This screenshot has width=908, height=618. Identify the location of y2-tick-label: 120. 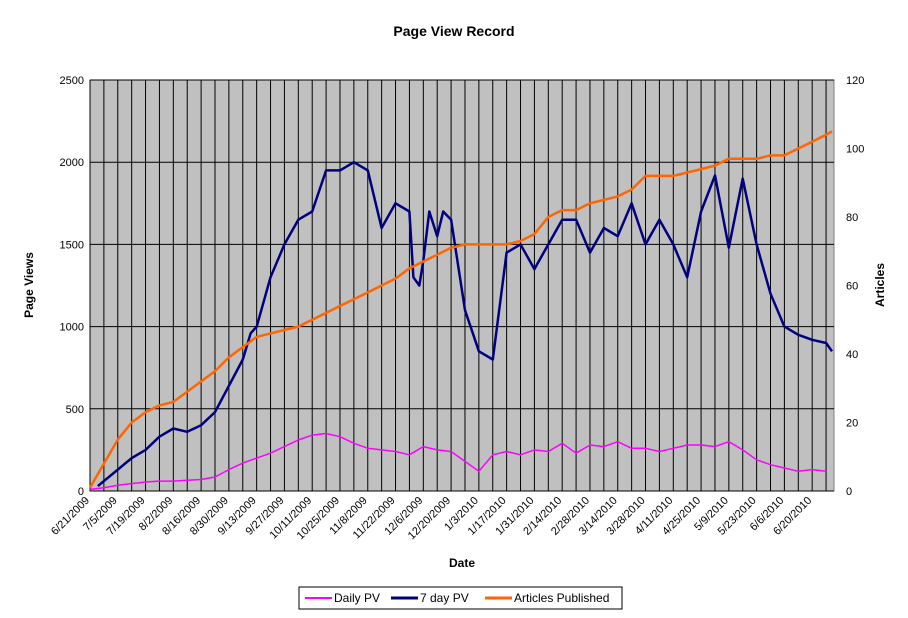
(855, 81).